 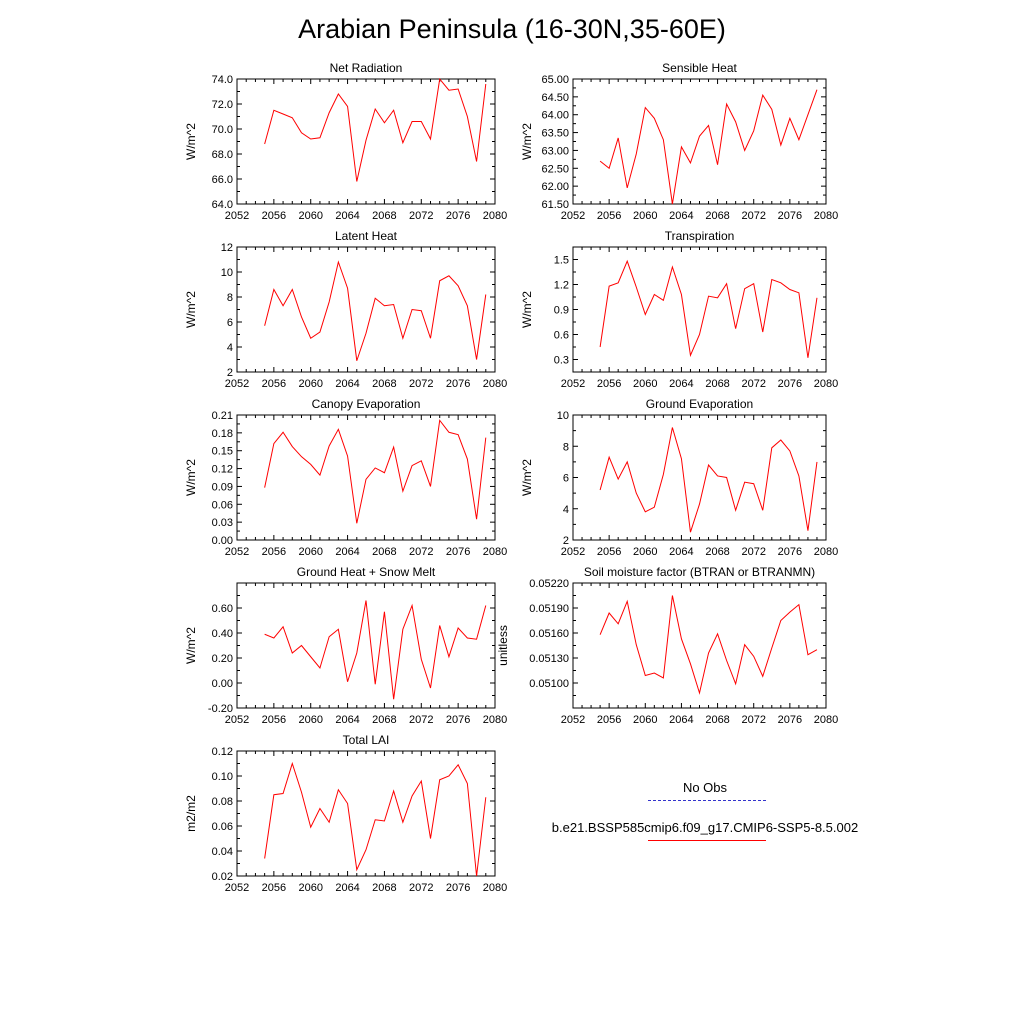 I want to click on panel-title: Soil moisture factor (BTRAN or BTRANMN), so click(x=699, y=572).